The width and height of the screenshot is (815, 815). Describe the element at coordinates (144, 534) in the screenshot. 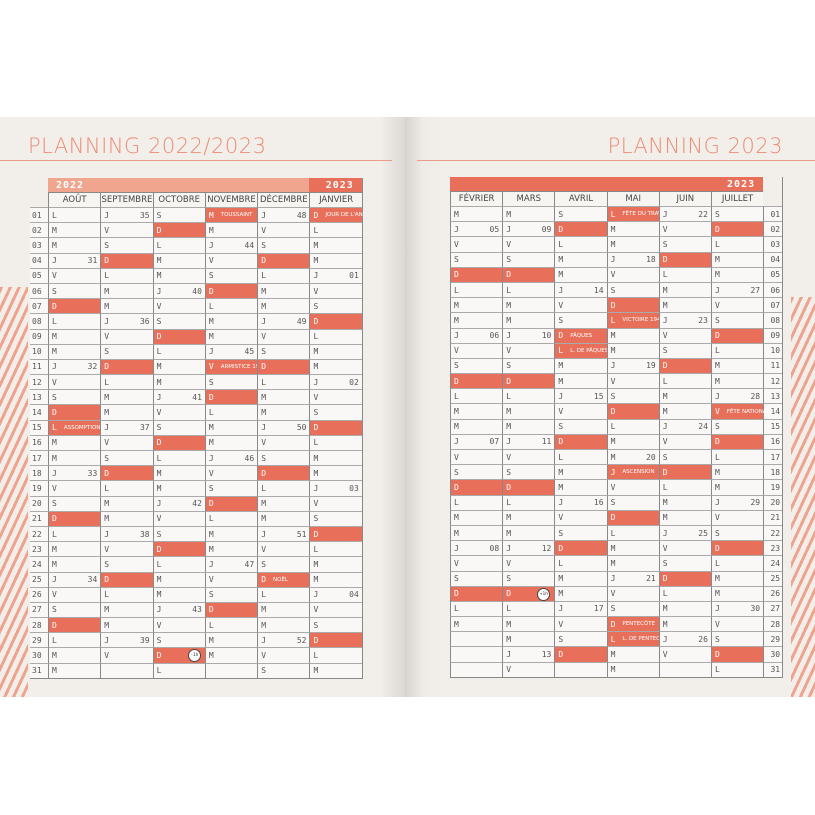

I see `week-number: 38` at that location.